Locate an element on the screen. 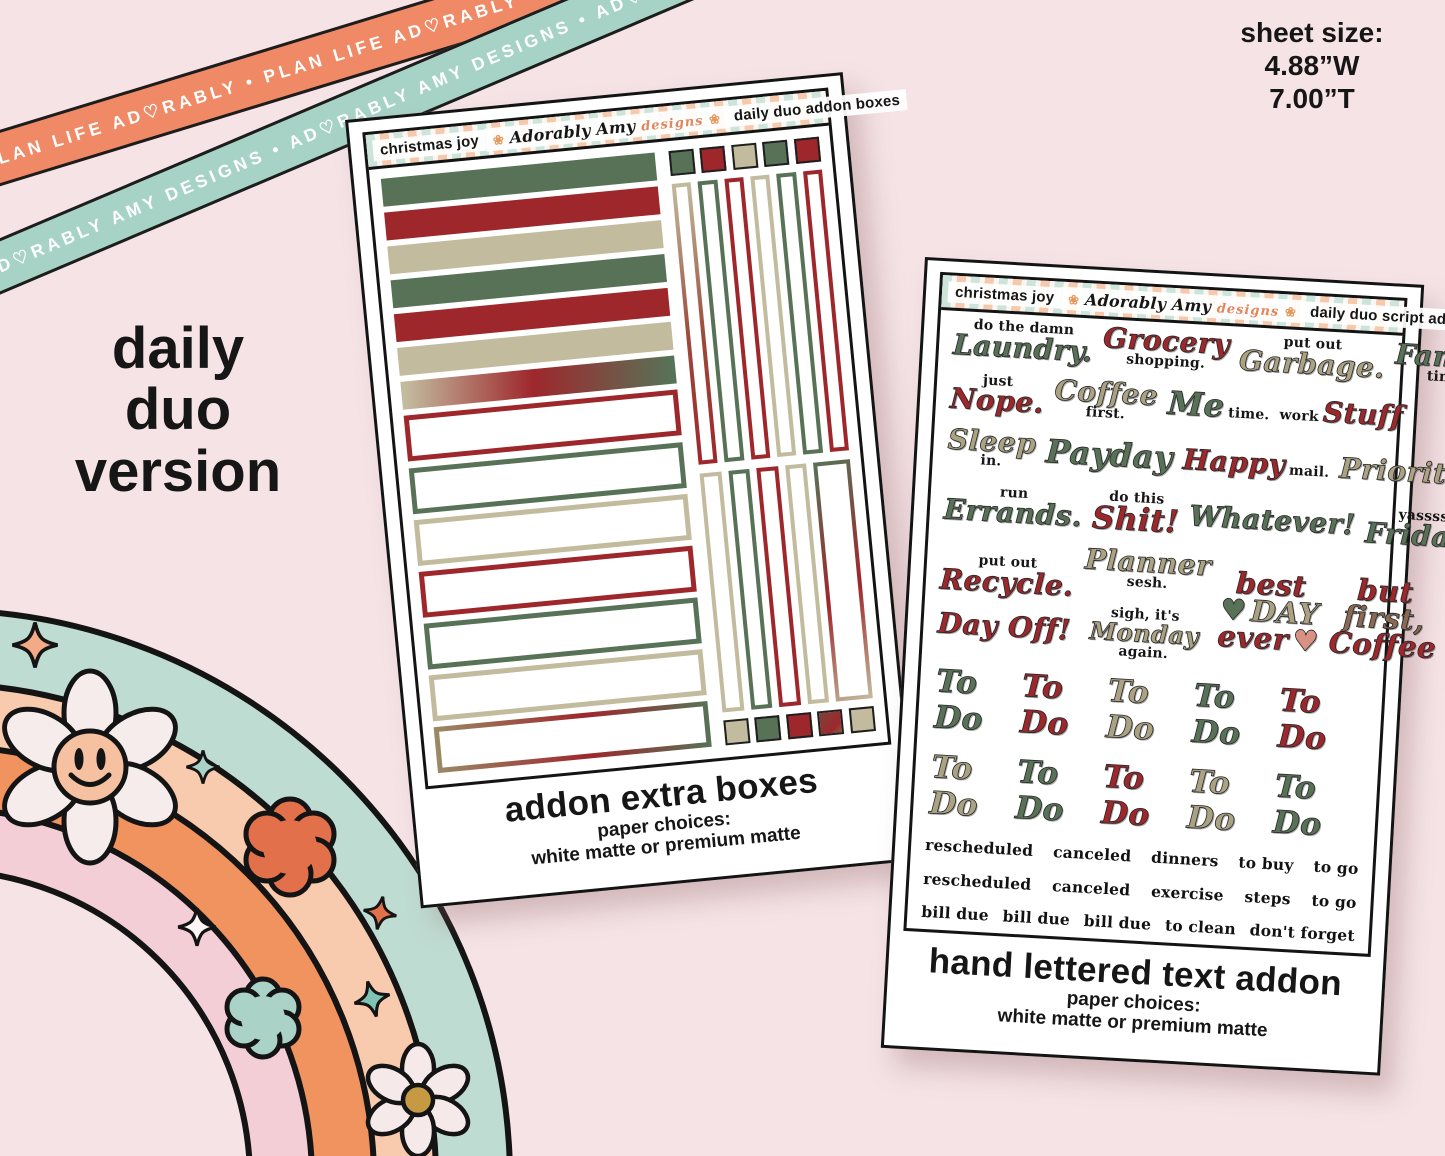 The height and width of the screenshot is (1156, 1445). script-phrase-sticker: sigh, it's Monday again. is located at coordinates (1144, 634).